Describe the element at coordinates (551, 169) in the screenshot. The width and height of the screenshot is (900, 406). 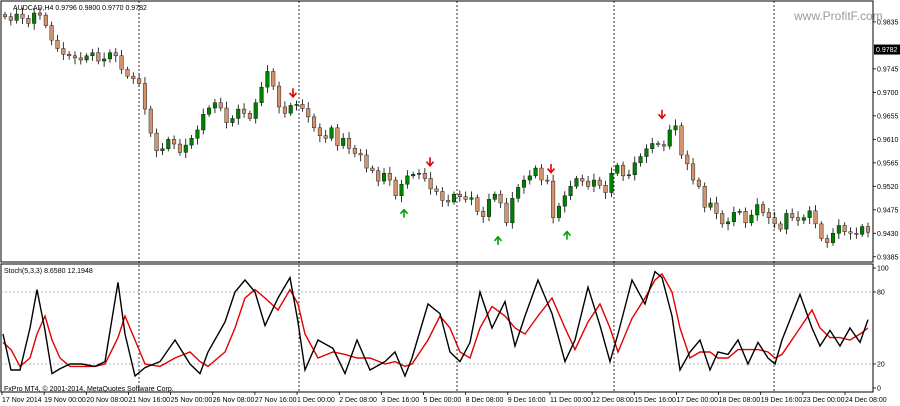
I see `sell-arrow-icon` at that location.